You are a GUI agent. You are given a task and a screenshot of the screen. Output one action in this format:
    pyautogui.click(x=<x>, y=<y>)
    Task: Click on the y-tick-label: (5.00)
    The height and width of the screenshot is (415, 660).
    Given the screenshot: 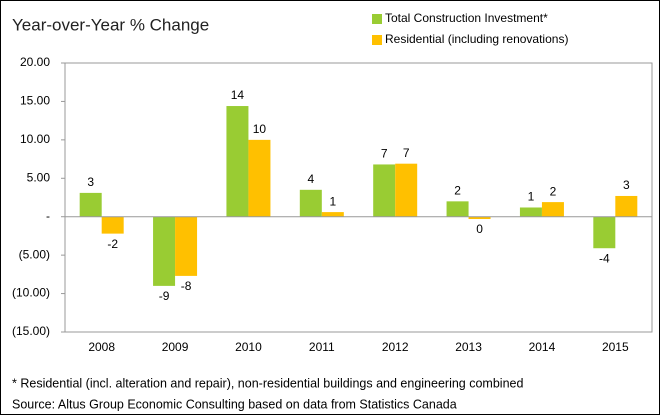 What is the action you would take?
    pyautogui.click(x=34, y=254)
    